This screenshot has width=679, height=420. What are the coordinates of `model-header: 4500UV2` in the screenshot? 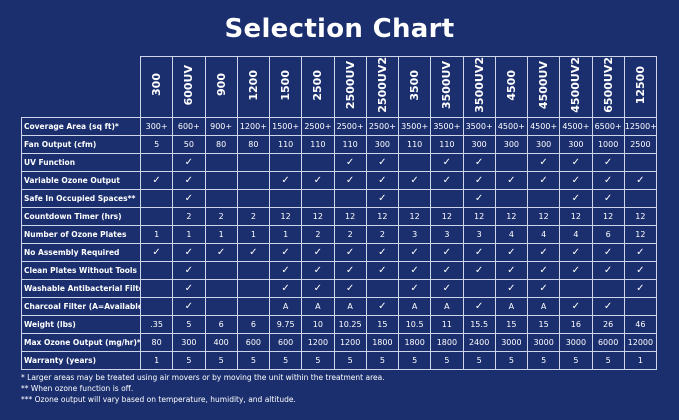 It's located at (576, 87).